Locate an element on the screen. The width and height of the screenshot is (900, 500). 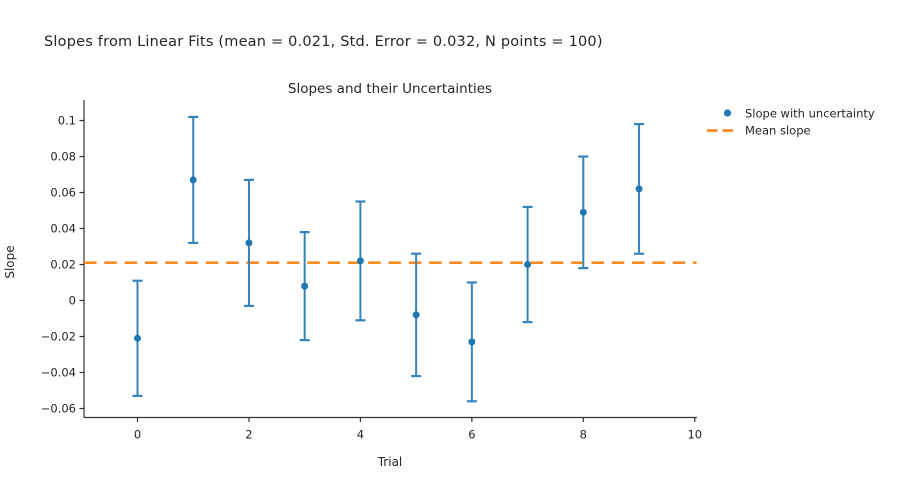
y-tick-label: 0.04 is located at coordinates (63, 229).